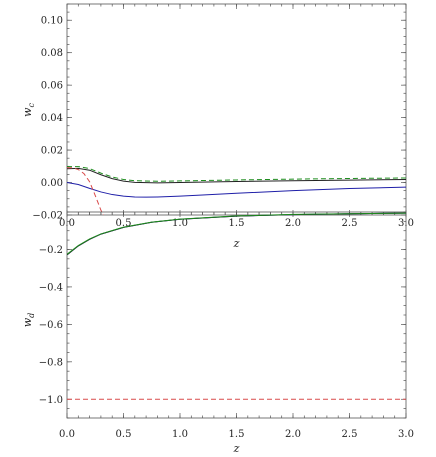 The height and width of the screenshot is (457, 436). What do you see at coordinates (31, 105) in the screenshot?
I see `y-axis-label-subscript: c` at bounding box center [31, 105].